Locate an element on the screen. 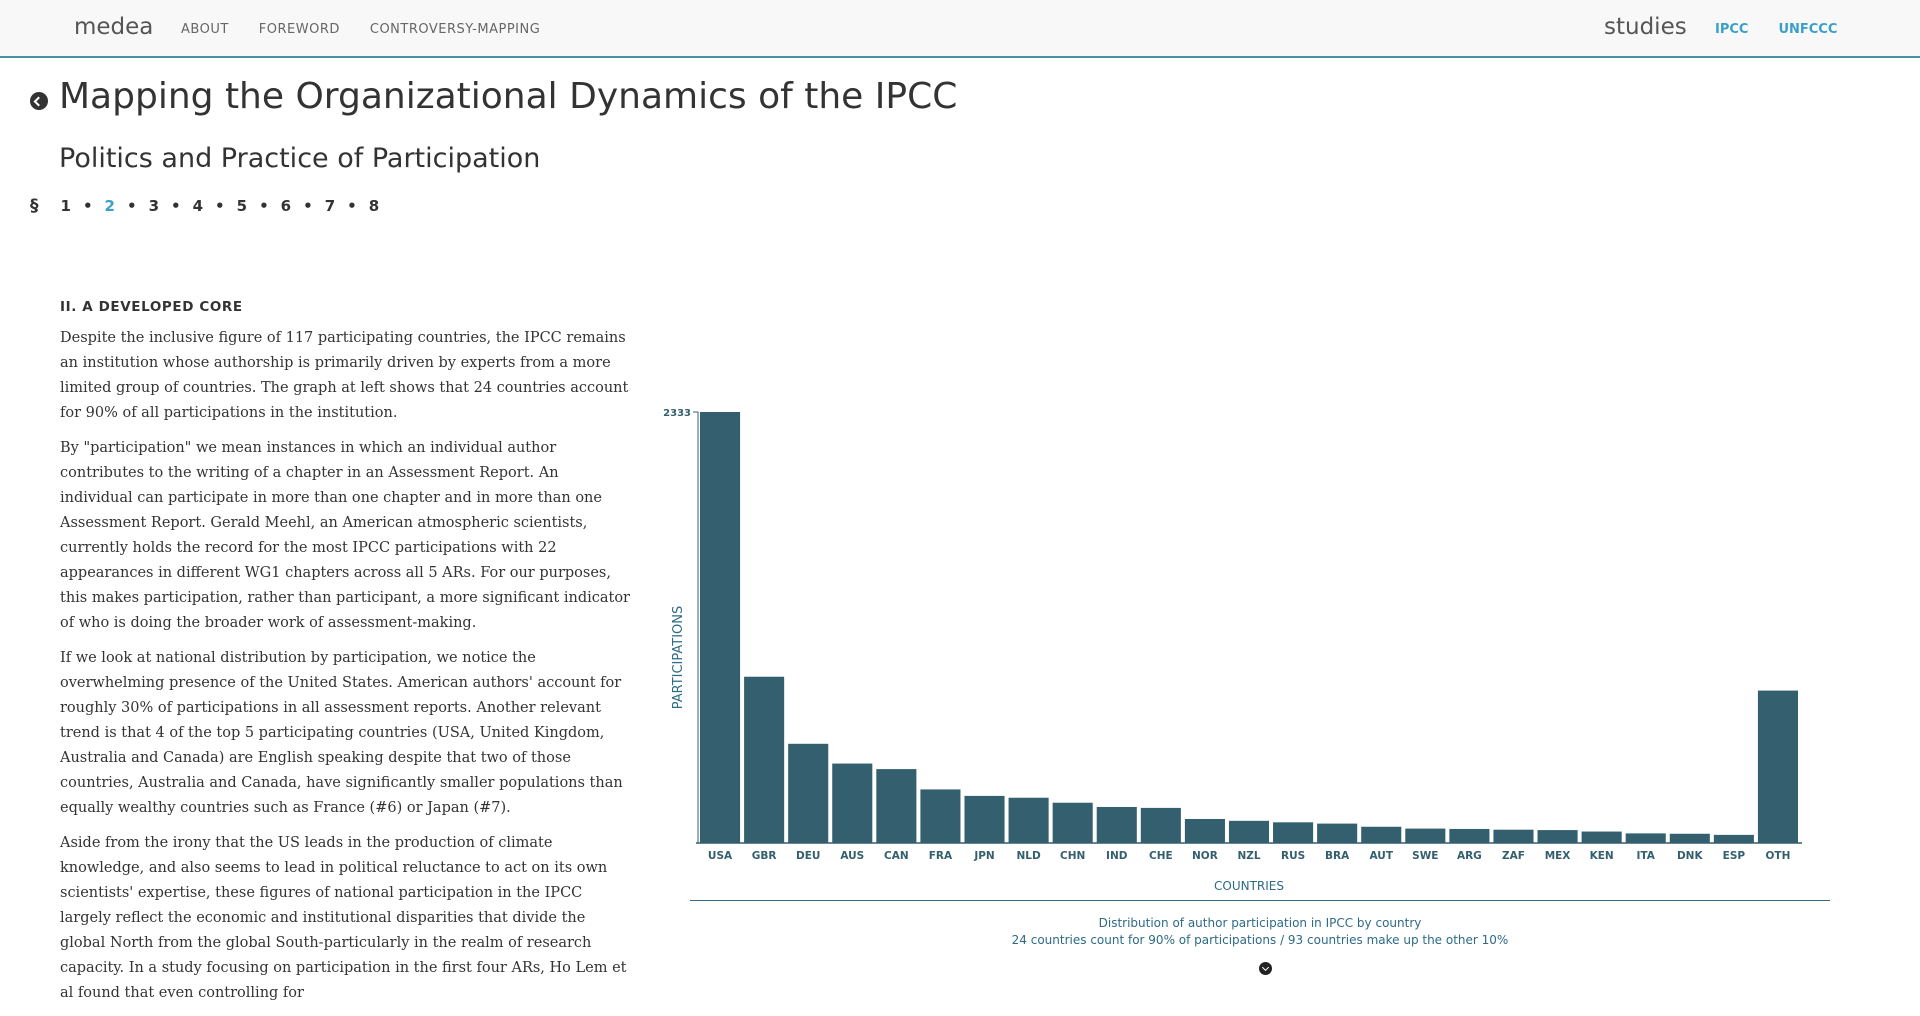  bar-ind is located at coordinates (1116, 824).